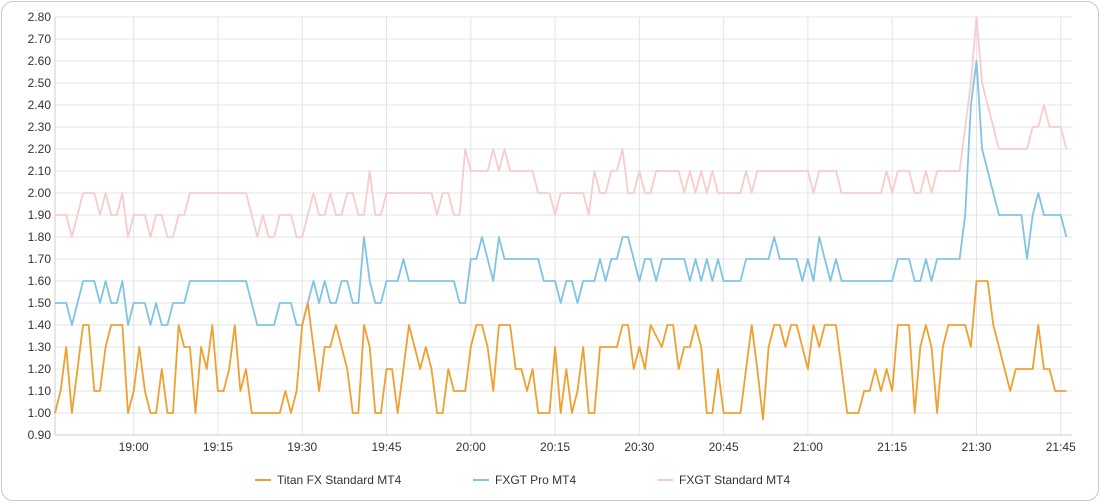 Image resolution: width=1100 pixels, height=502 pixels. Describe the element at coordinates (639, 447) in the screenshot. I see `x-tick-label: 20:30` at that location.